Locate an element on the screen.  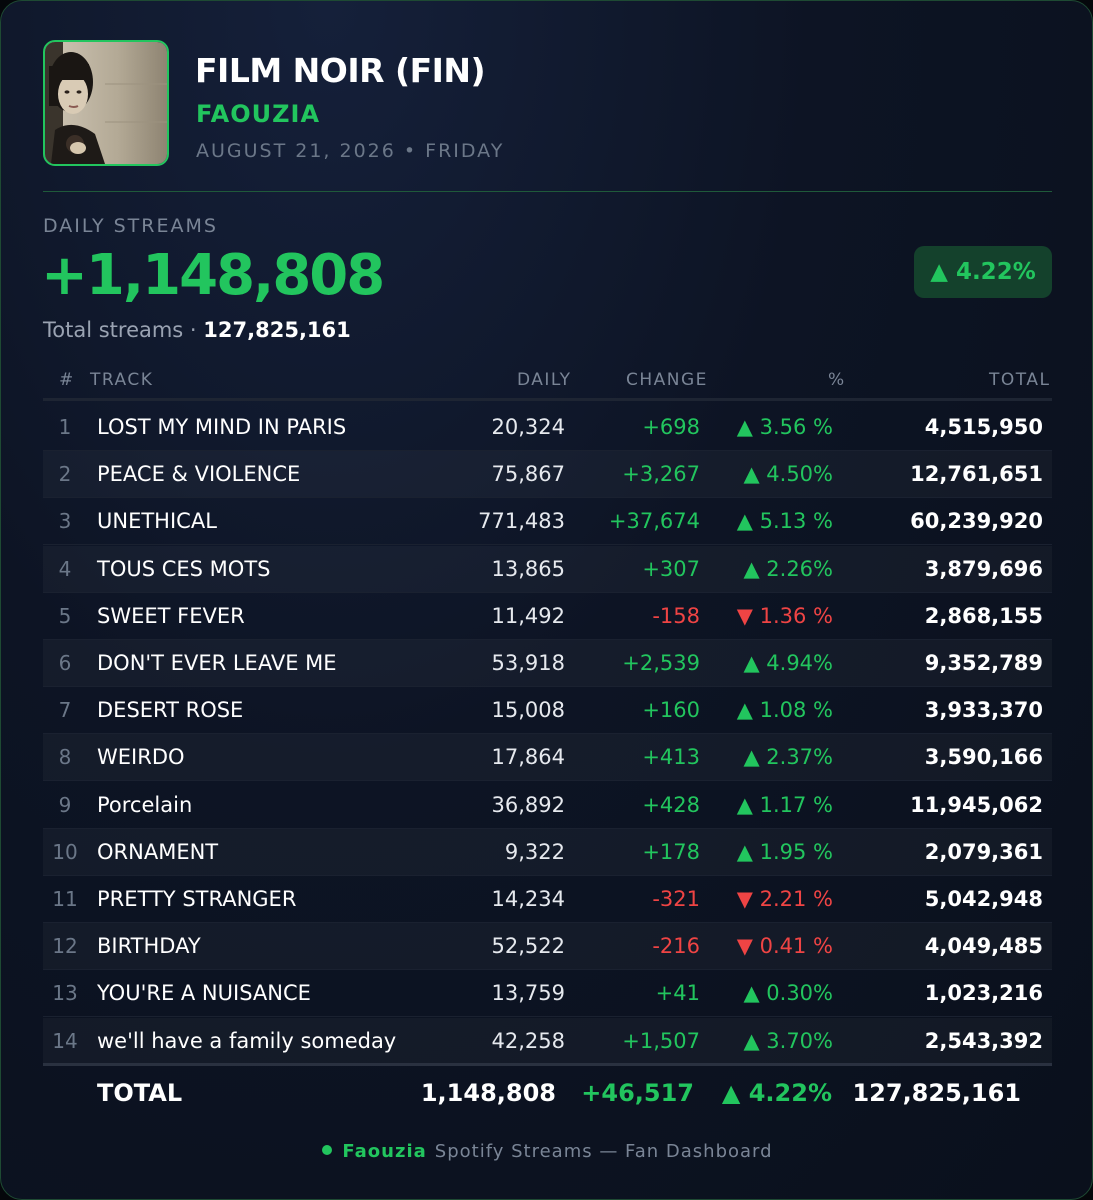
table-row: 7 DESERT ROSE 15,008 +160 ▲ 1.08 % 3,933,370 is located at coordinates (547, 711).